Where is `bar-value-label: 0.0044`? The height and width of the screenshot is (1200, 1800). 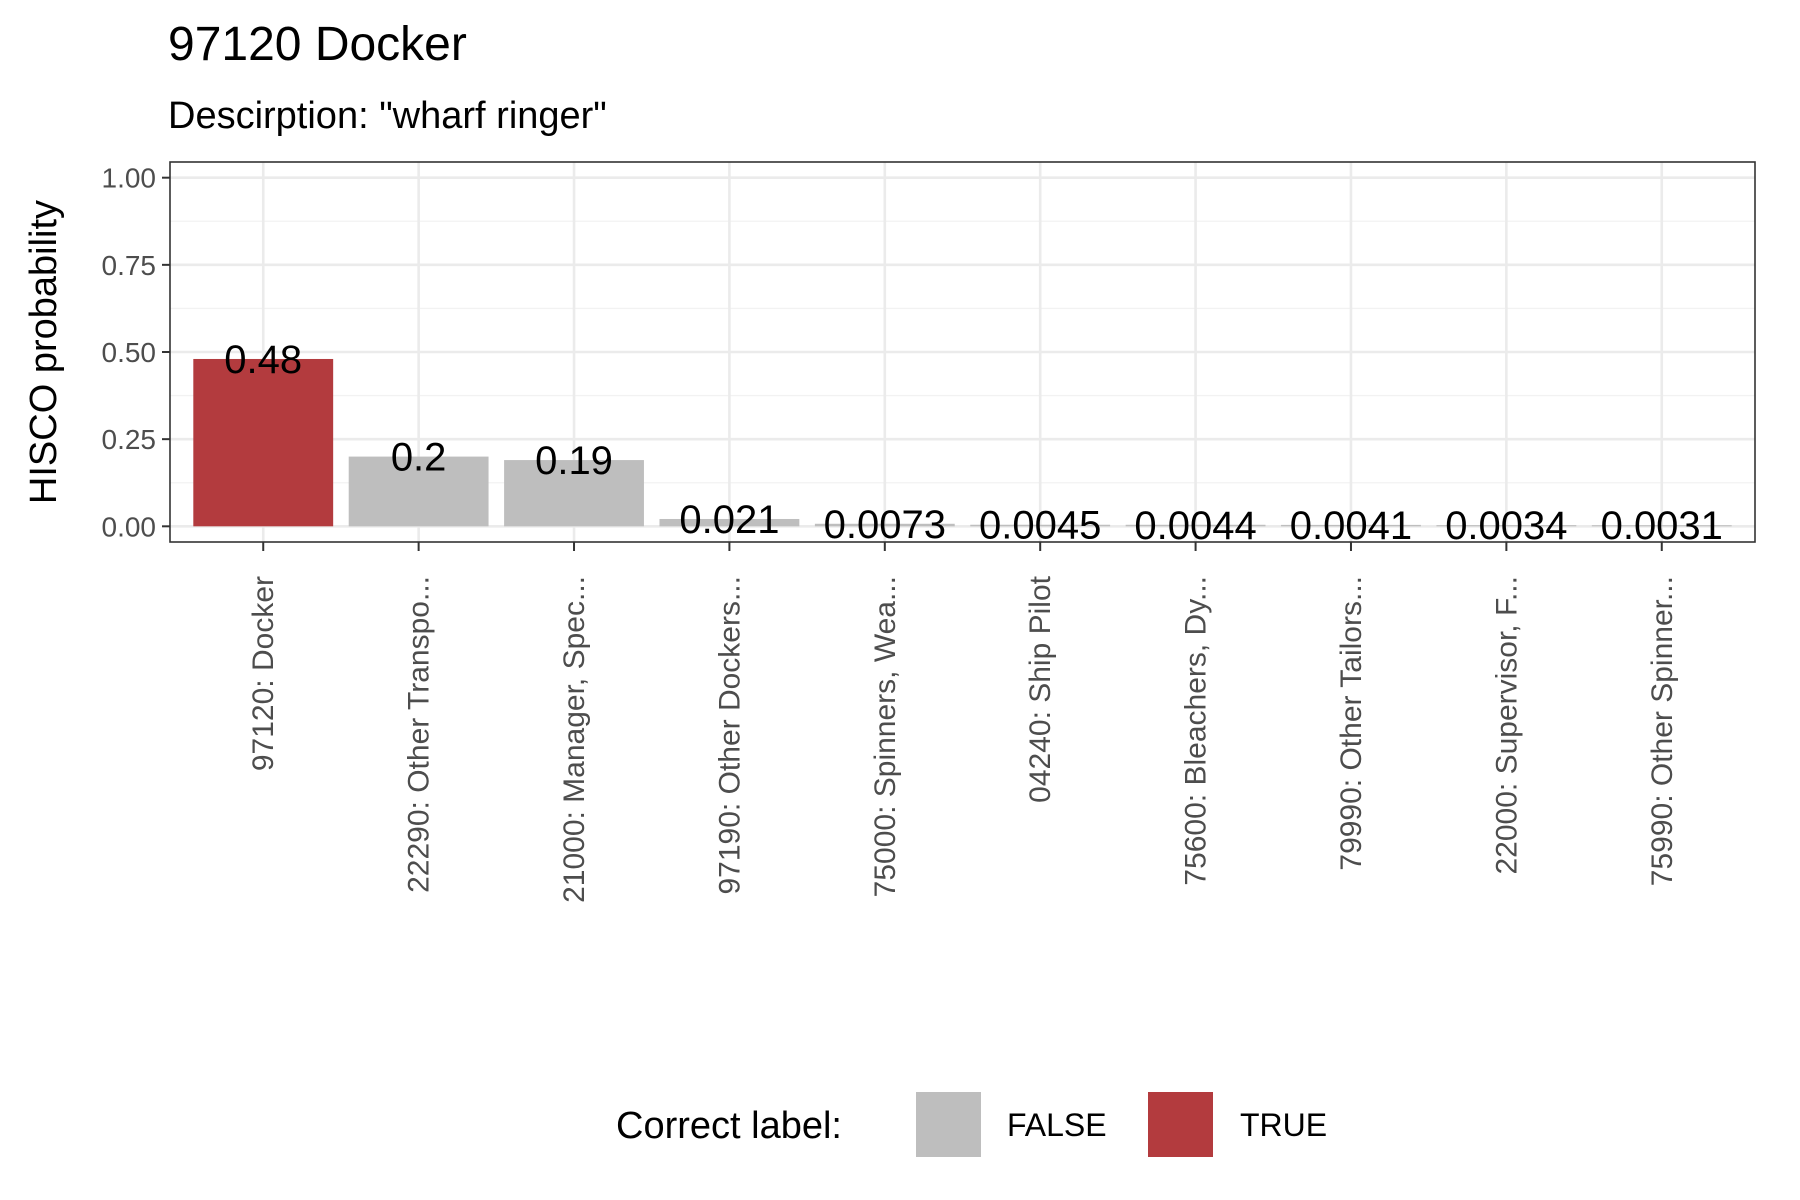 bar-value-label: 0.0044 is located at coordinates (1195, 526).